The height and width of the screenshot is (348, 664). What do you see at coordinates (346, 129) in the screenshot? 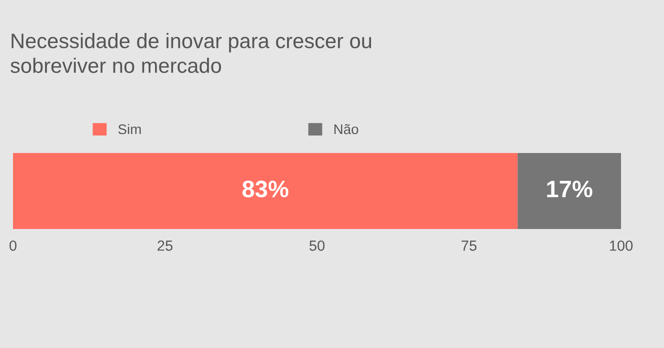
I see `legend-label: Não` at bounding box center [346, 129].